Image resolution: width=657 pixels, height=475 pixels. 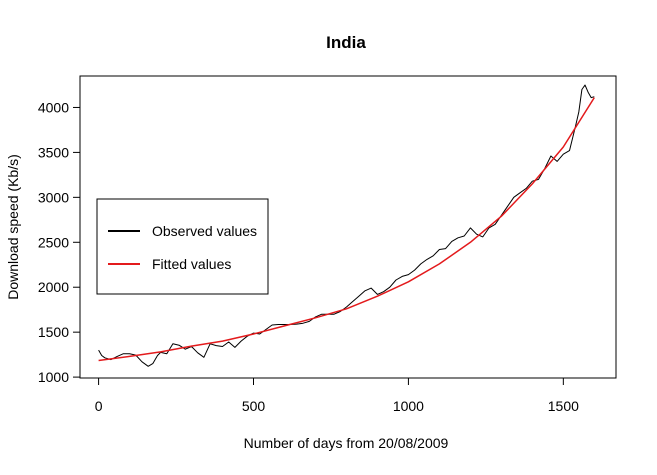 I want to click on chart-title: India, so click(x=346, y=42).